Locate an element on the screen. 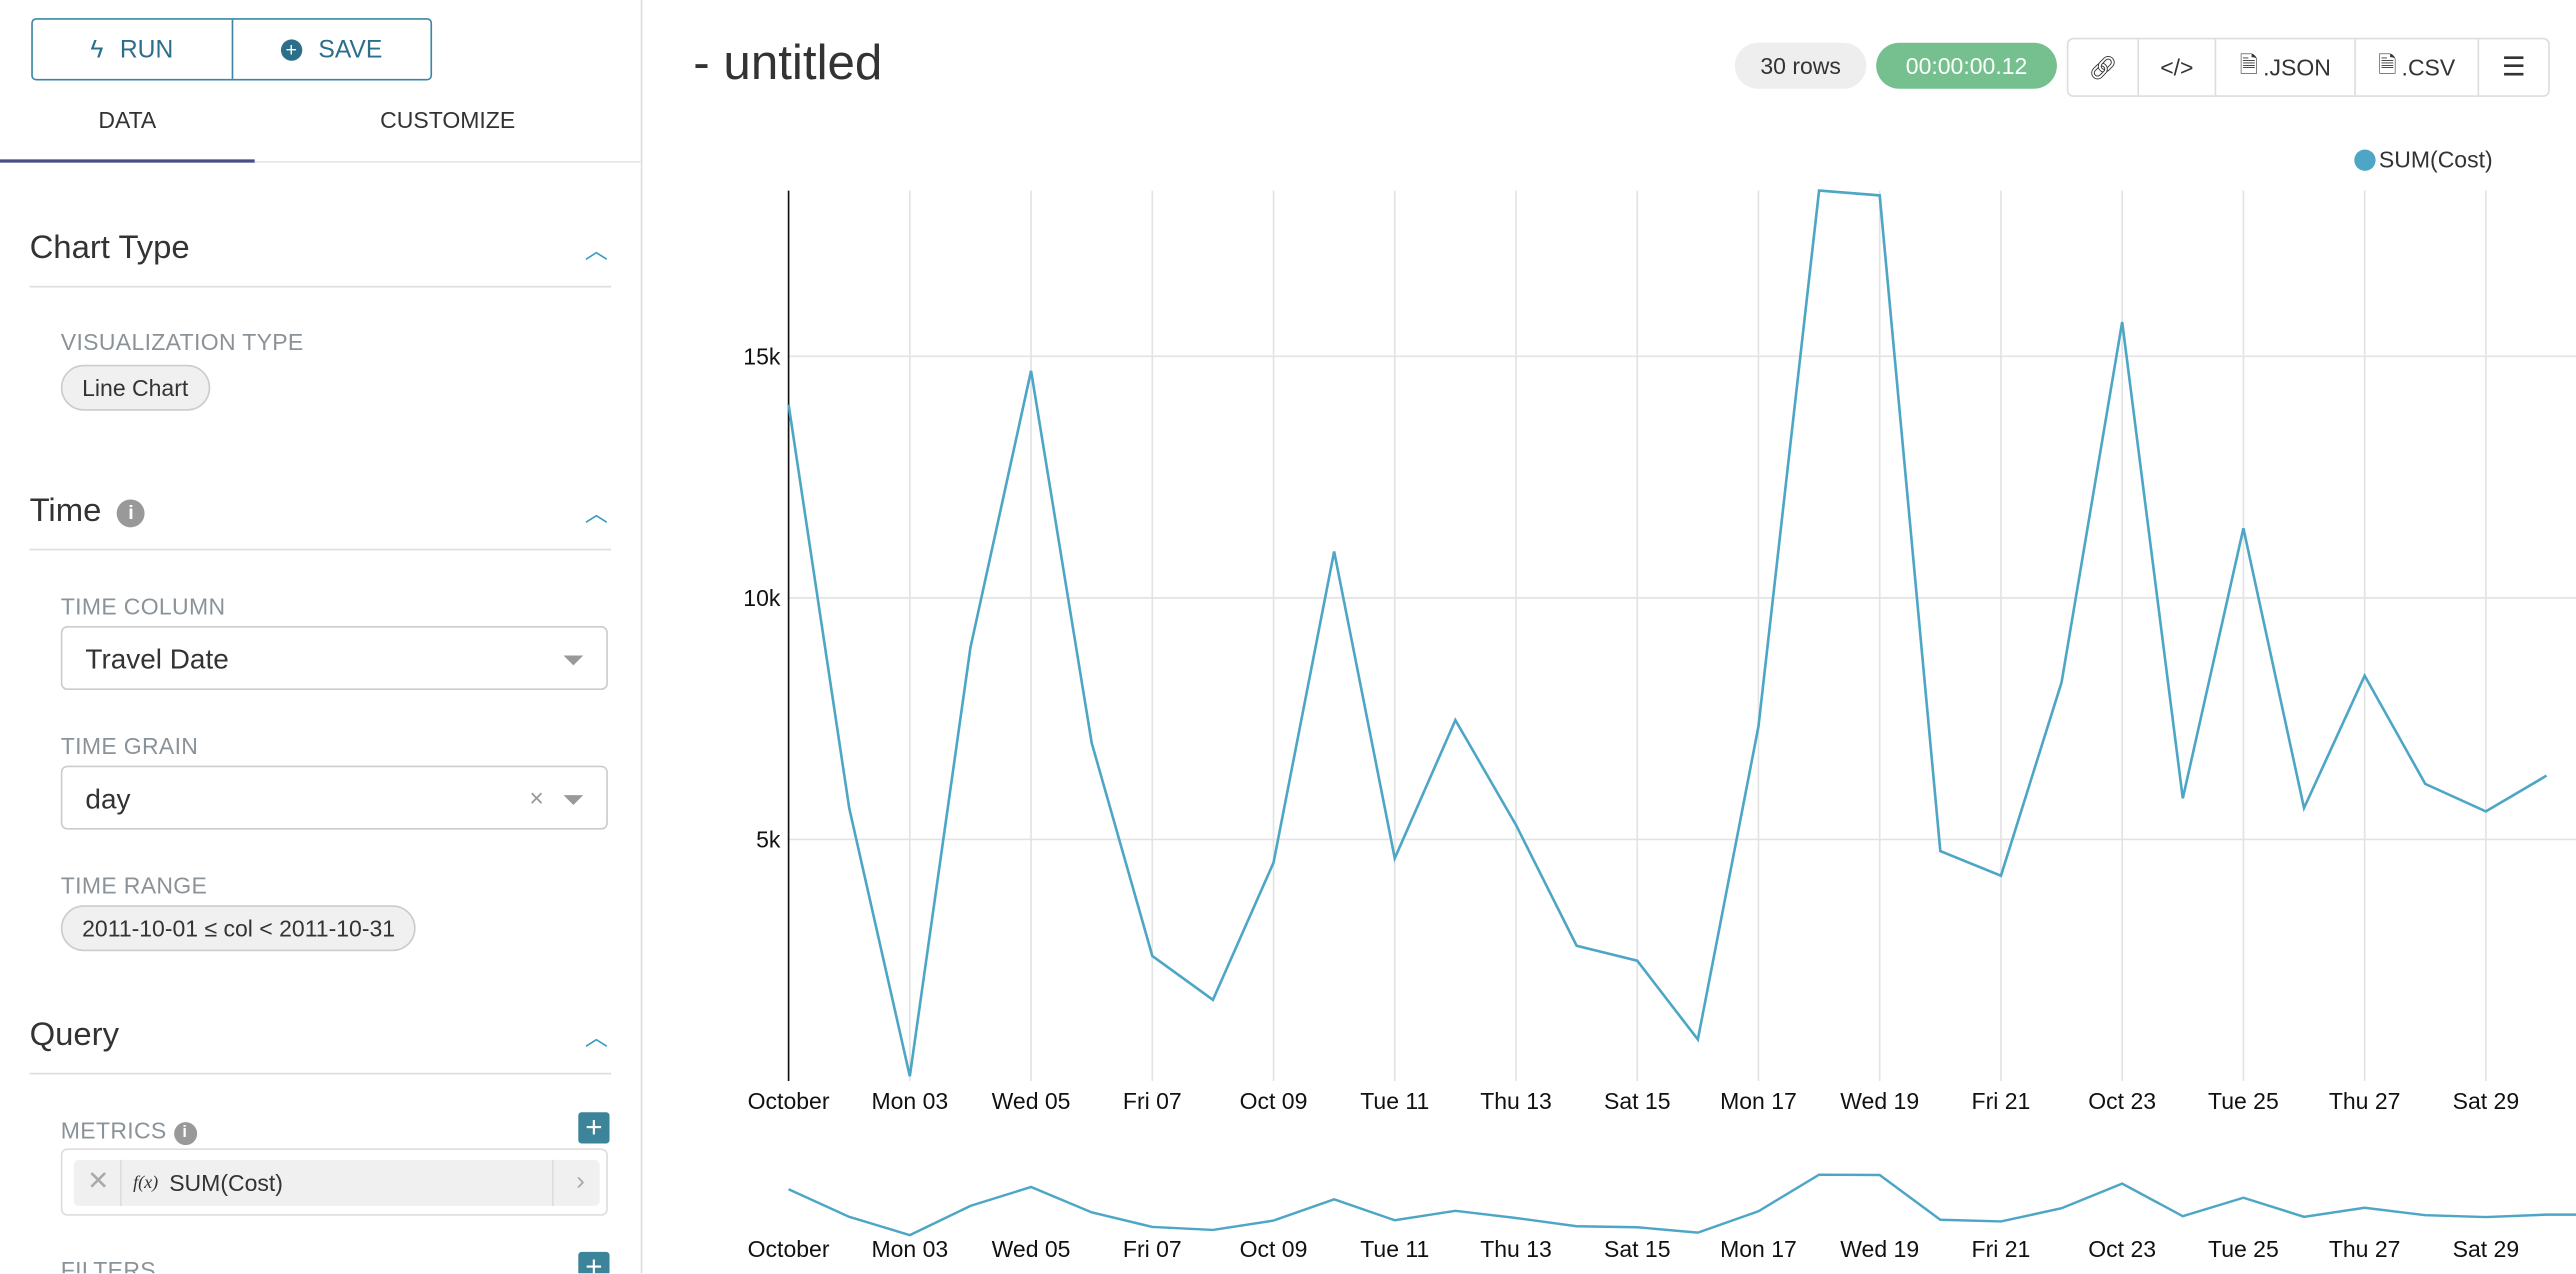  clear-icon: × is located at coordinates (536, 799).